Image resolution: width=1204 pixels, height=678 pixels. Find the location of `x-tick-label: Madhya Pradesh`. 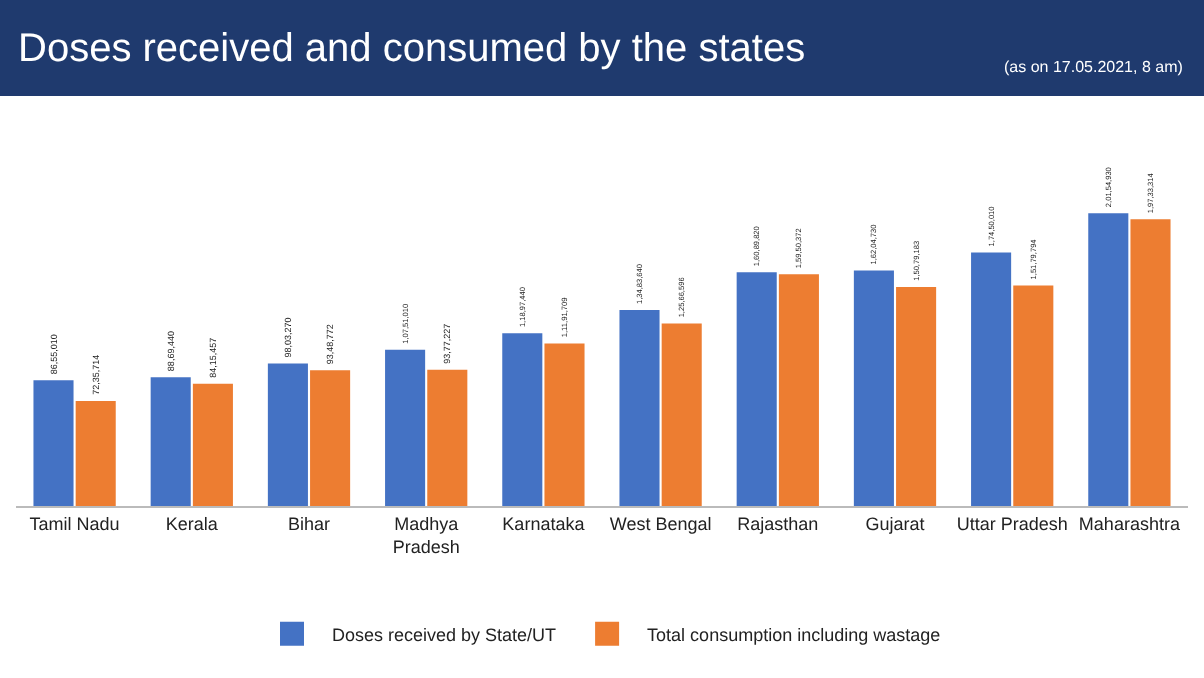

x-tick-label: Madhya Pradesh is located at coordinates (426, 535).